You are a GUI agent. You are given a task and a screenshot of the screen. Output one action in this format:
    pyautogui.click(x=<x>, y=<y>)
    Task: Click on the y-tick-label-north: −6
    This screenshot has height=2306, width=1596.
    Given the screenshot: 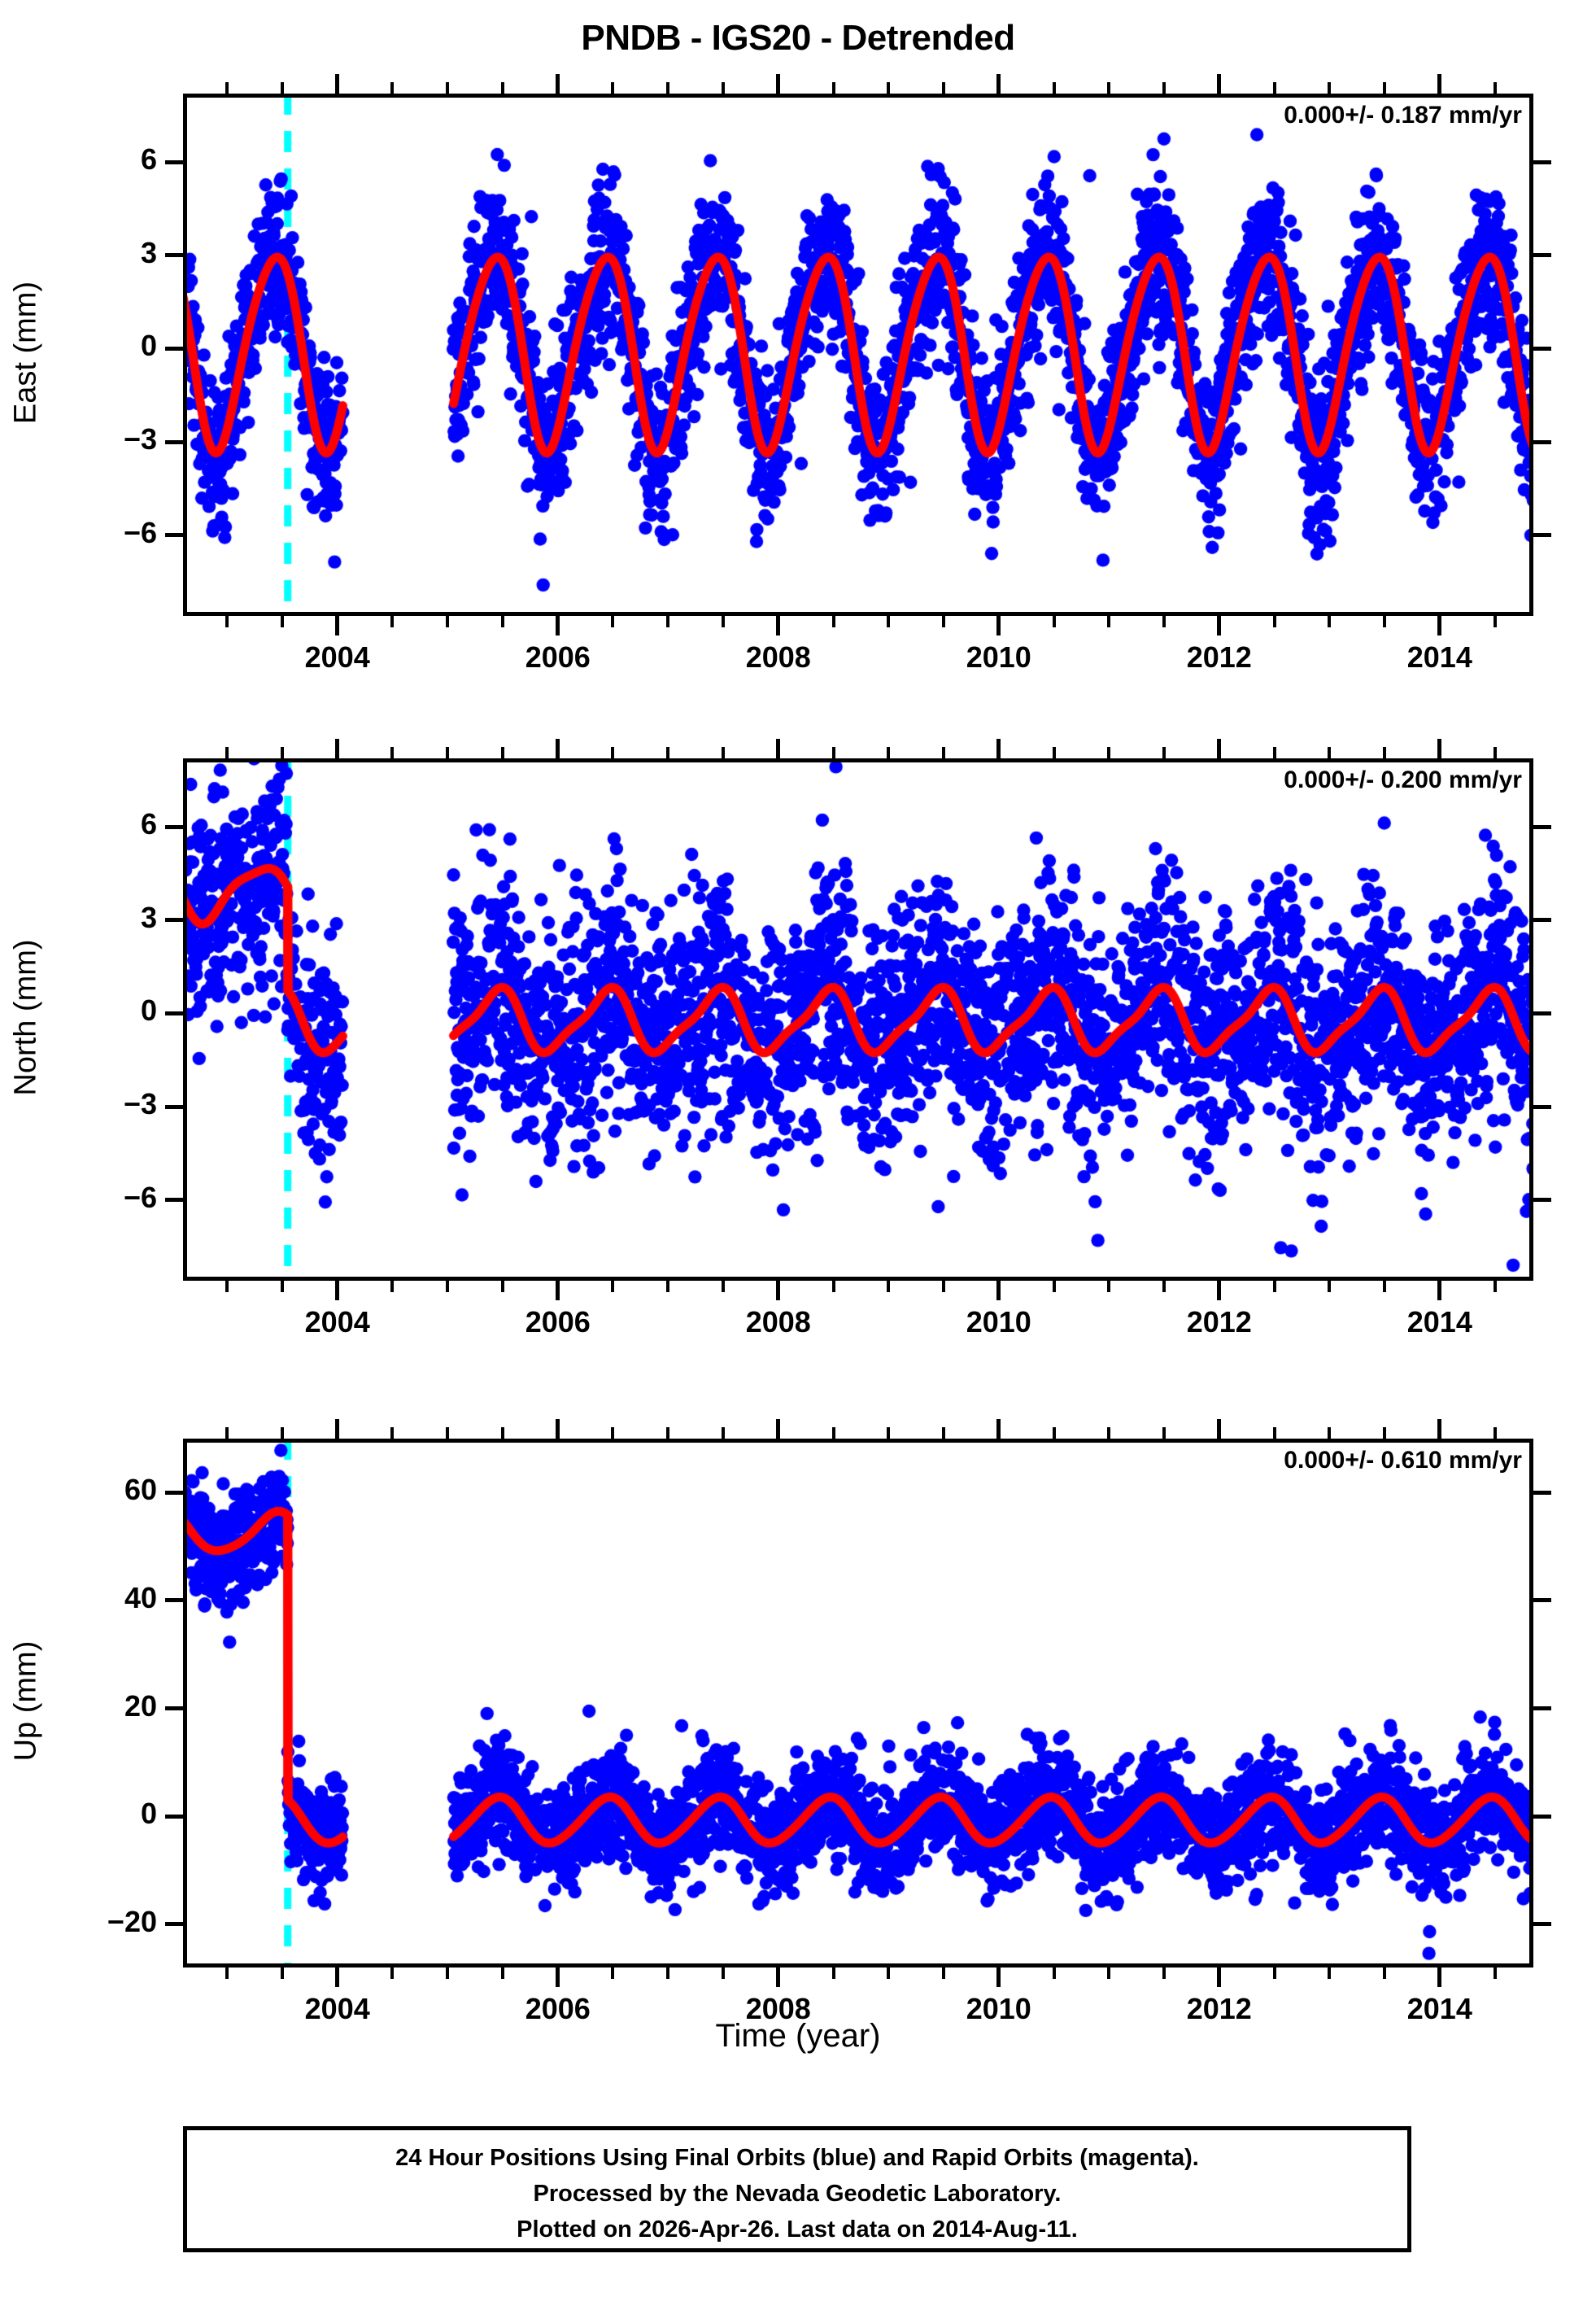 What is the action you would take?
    pyautogui.click(x=140, y=1197)
    